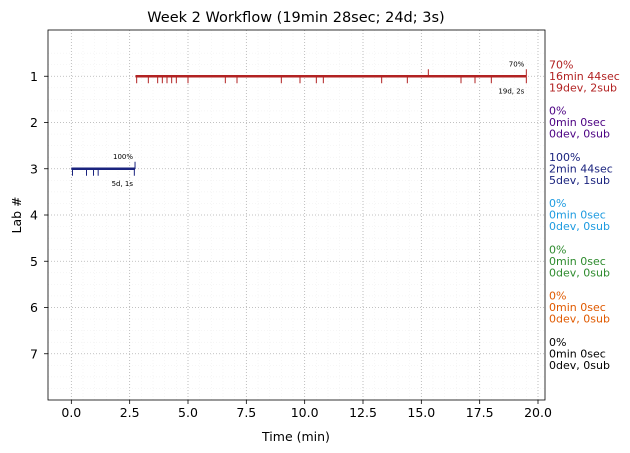 This screenshot has height=453, width=630. What do you see at coordinates (71, 412) in the screenshot?
I see `x-tick-label: 0.0` at bounding box center [71, 412].